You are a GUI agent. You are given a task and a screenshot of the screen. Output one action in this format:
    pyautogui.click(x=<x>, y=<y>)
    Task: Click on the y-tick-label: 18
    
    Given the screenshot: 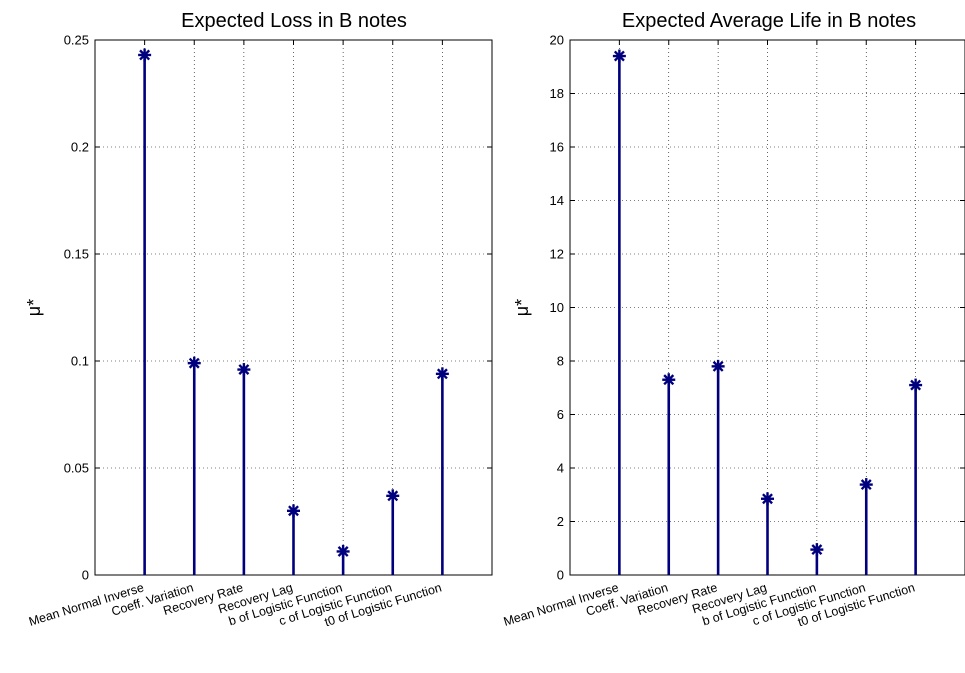 What is the action you would take?
    pyautogui.click(x=557, y=93)
    